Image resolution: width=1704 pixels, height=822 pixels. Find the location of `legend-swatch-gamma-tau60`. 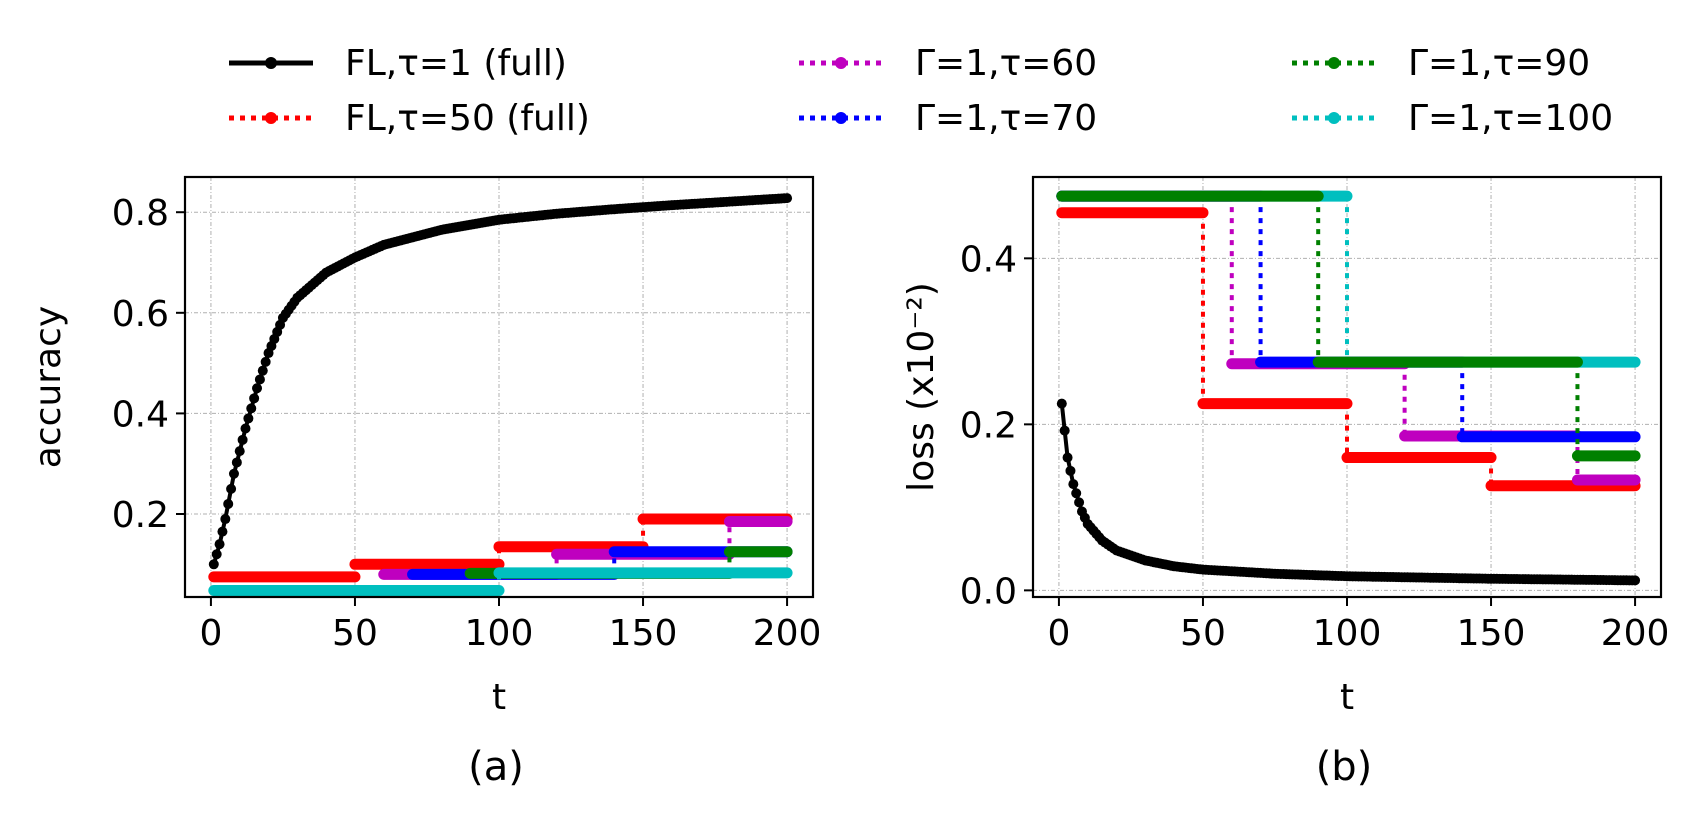

legend-swatch-gamma-tau60 is located at coordinates (841, 63).